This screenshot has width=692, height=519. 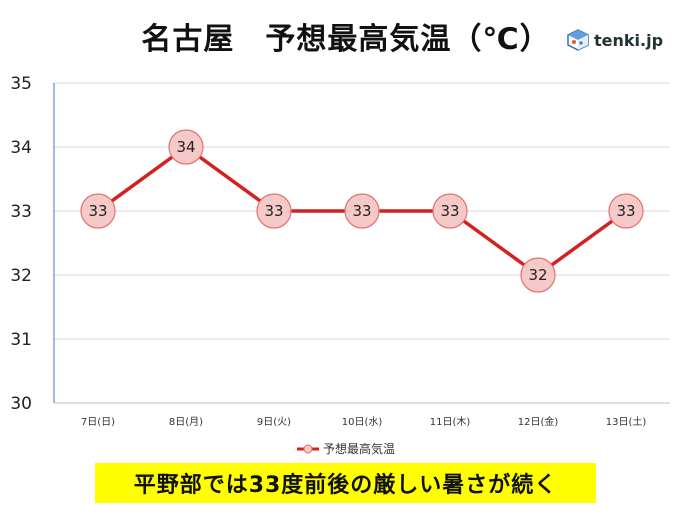 I want to click on x-tick-label: 12日(金), so click(x=538, y=421).